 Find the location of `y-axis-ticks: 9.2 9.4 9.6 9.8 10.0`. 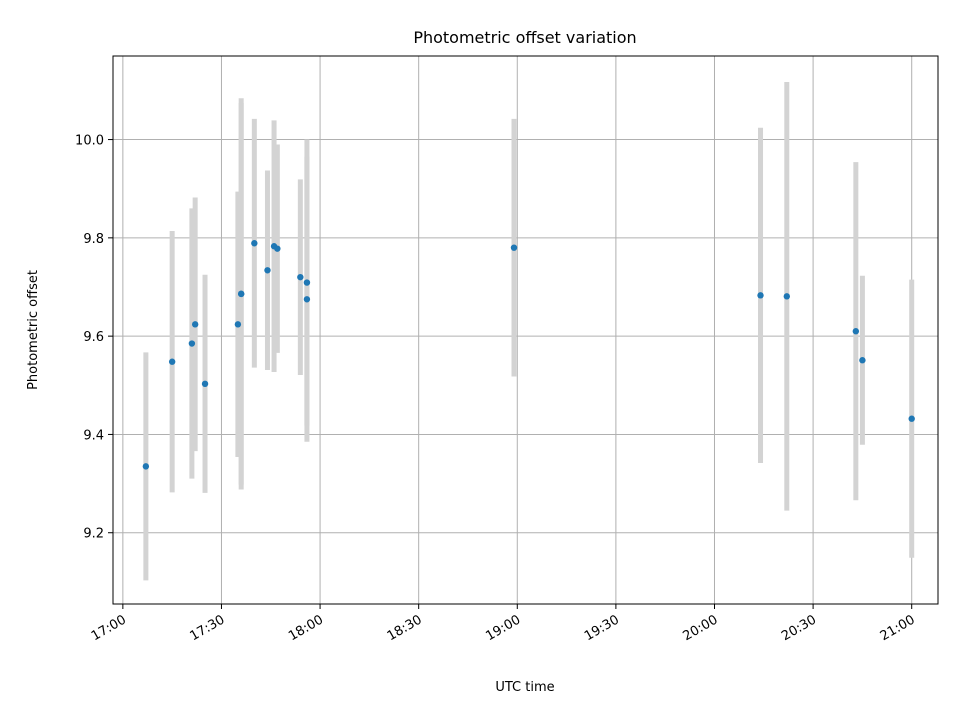

y-axis-ticks: 9.2 9.4 9.6 9.8 10.0 is located at coordinates (94, 338).